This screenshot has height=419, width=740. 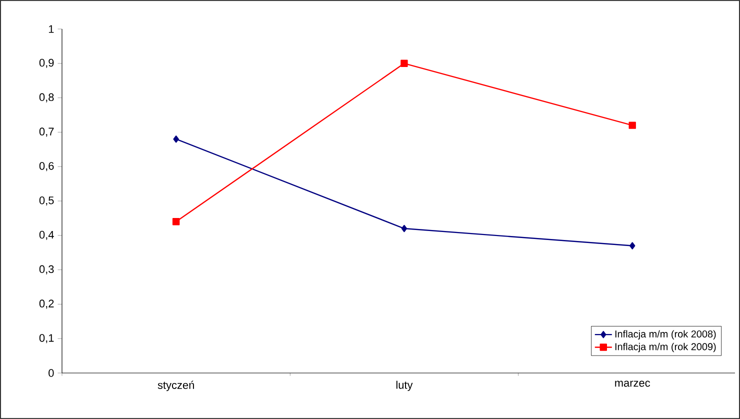 What do you see at coordinates (51, 373) in the screenshot?
I see `y-tick-label: 0` at bounding box center [51, 373].